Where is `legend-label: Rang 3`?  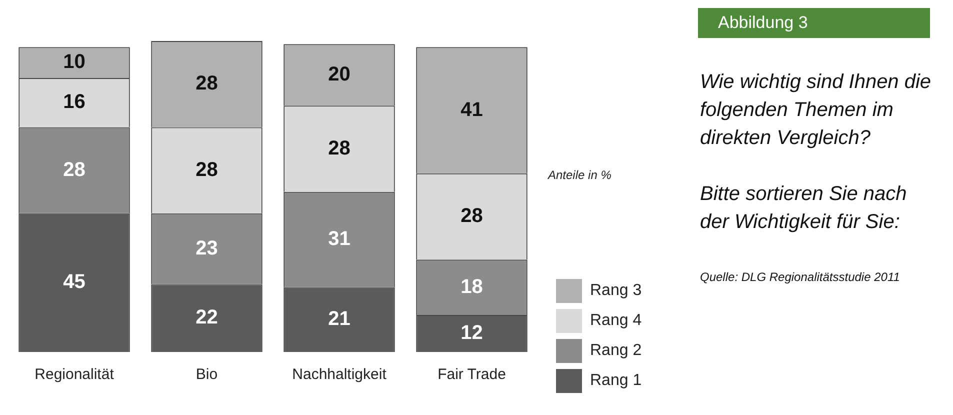 legend-label: Rang 3 is located at coordinates (616, 291).